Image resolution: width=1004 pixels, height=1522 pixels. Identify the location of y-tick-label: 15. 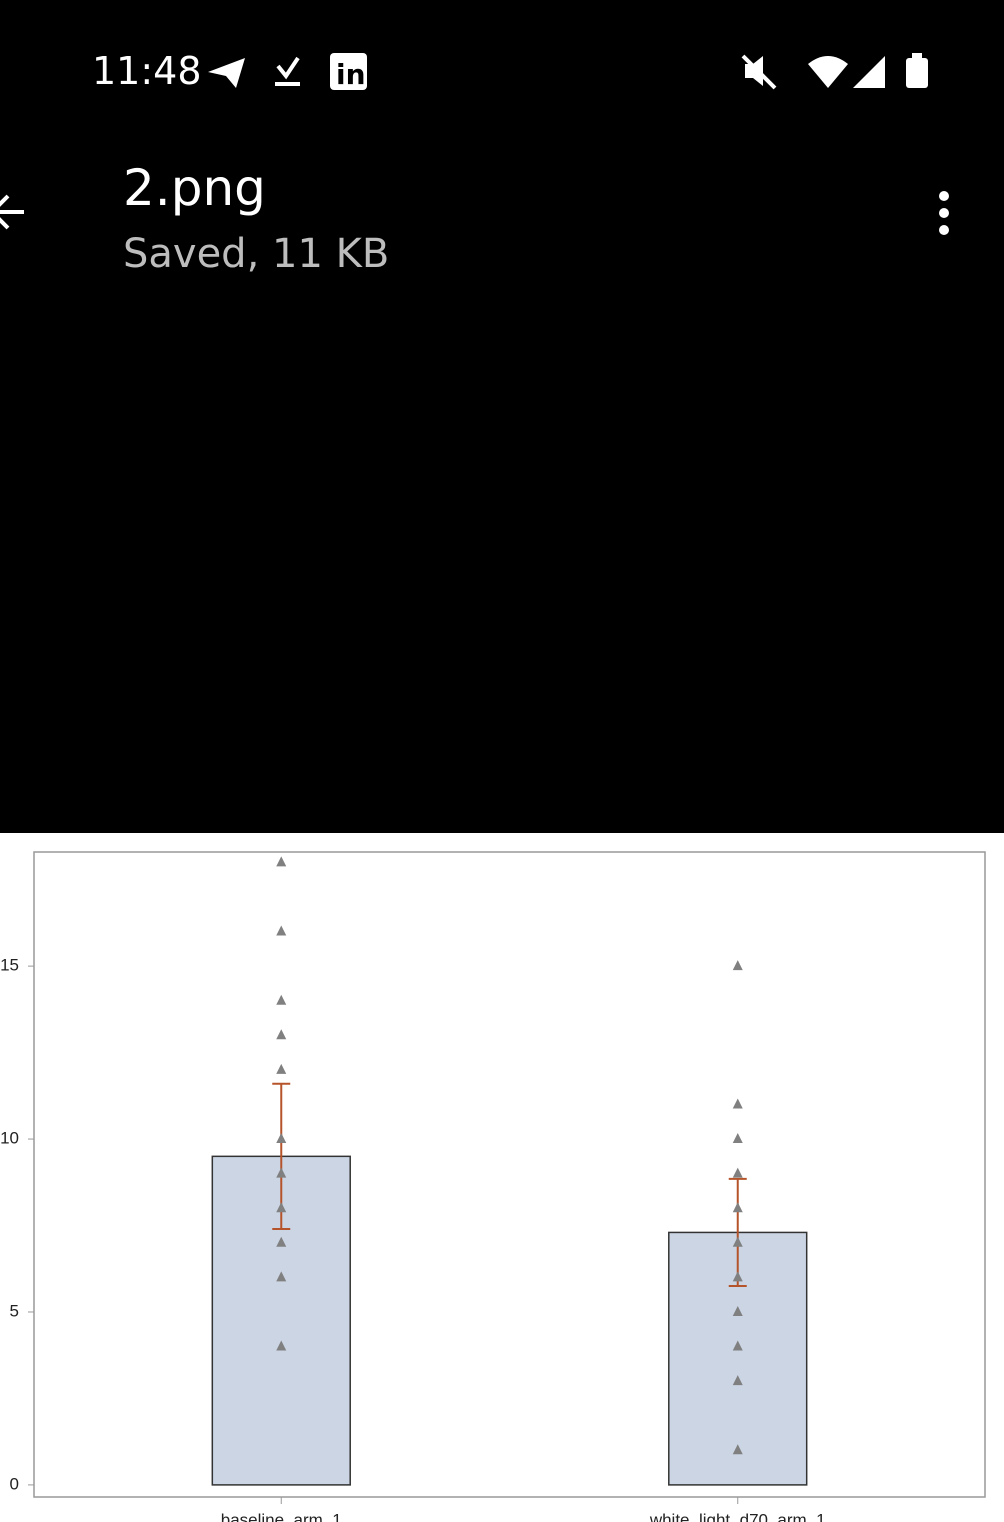
(9, 965).